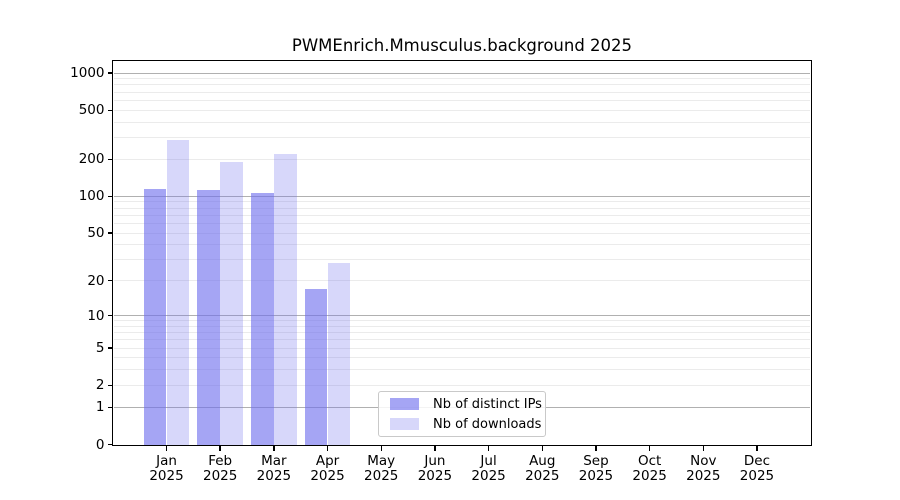 The image size is (900, 500). I want to click on x-tick-label-sep: Sep 2025, so click(596, 469).